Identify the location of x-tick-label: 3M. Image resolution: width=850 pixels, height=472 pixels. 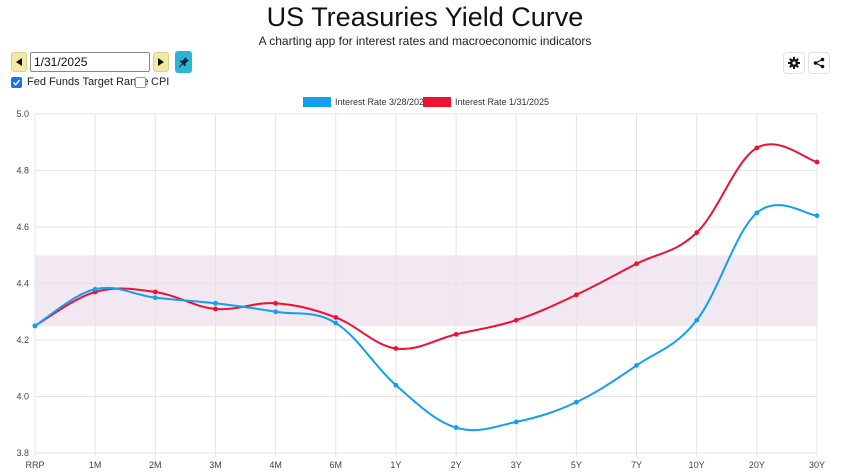
(215, 465).